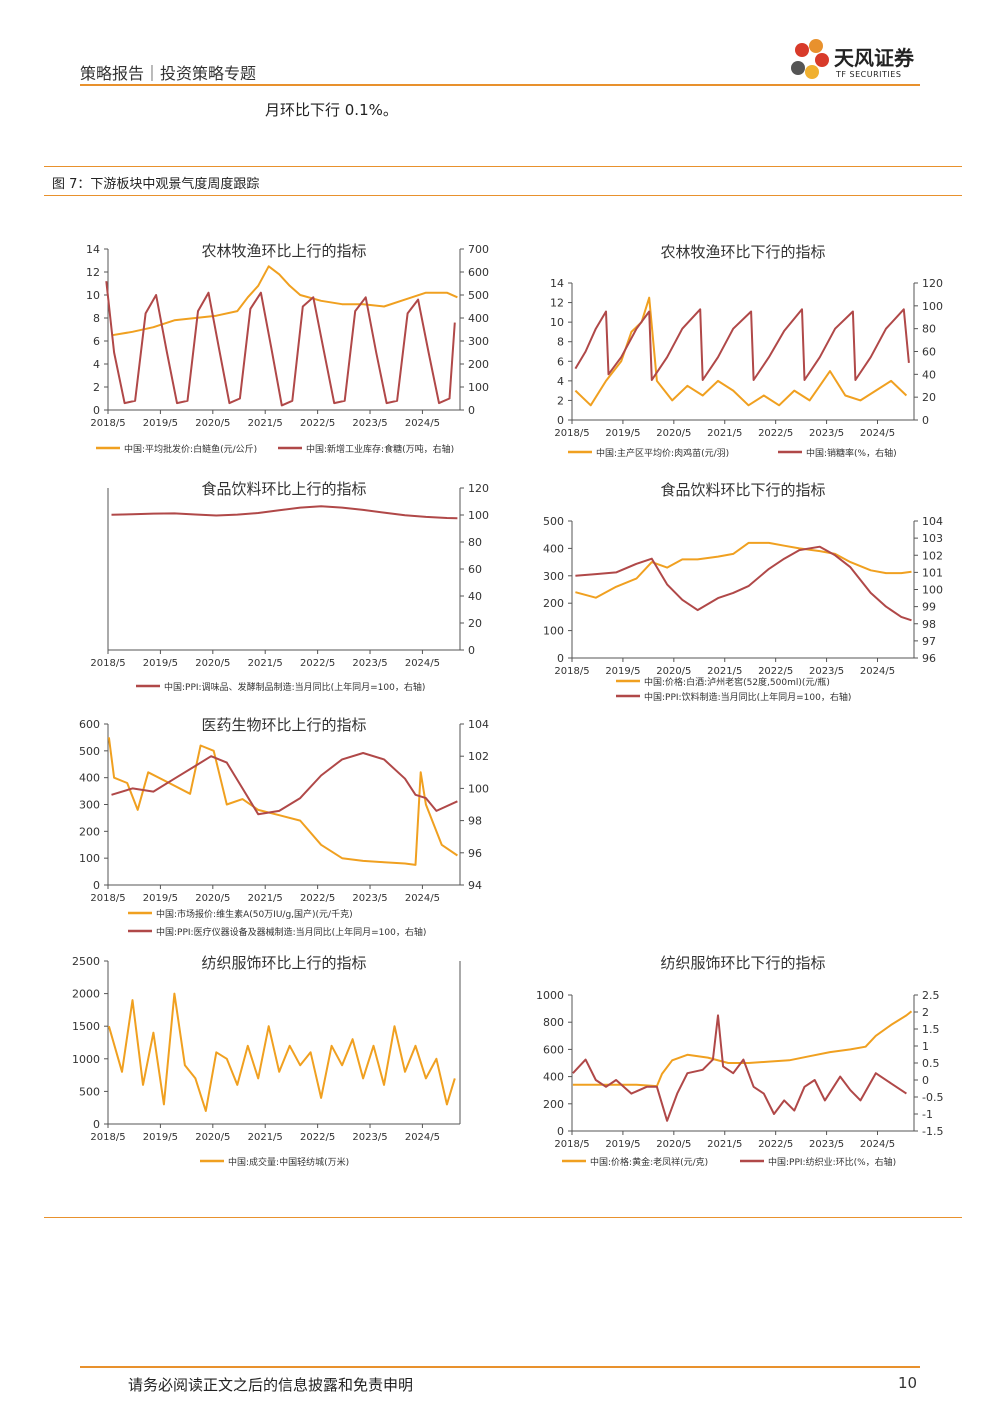 The width and height of the screenshot is (1000, 1414). Describe the element at coordinates (93, 249) in the screenshot. I see `left-tick-label: 14` at that location.